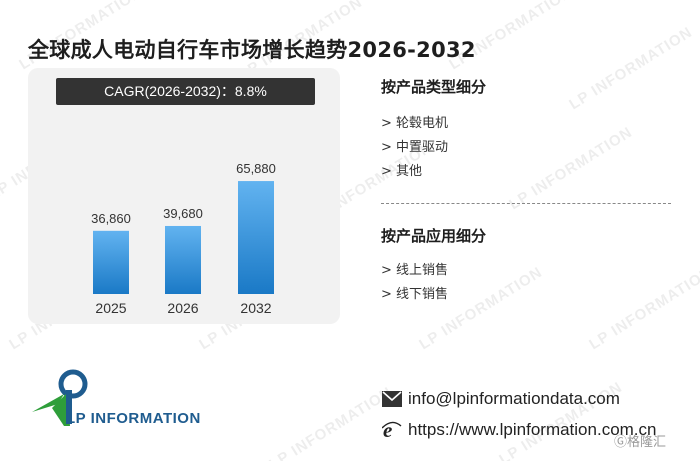 The width and height of the screenshot is (700, 461). I want to click on bar-2032, so click(256, 237).